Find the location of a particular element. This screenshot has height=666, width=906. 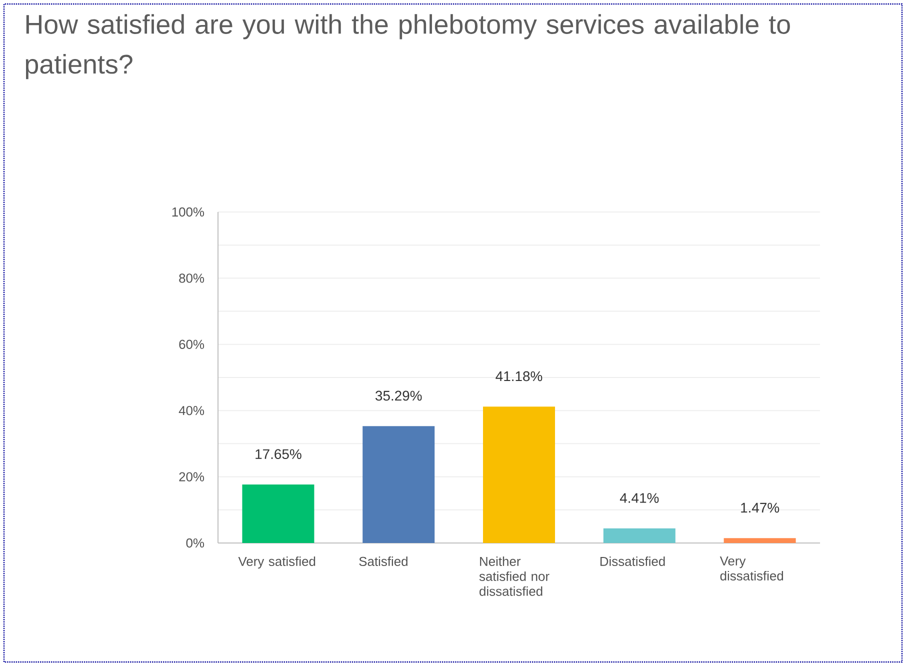

y-tick-label: 80% is located at coordinates (191, 278).